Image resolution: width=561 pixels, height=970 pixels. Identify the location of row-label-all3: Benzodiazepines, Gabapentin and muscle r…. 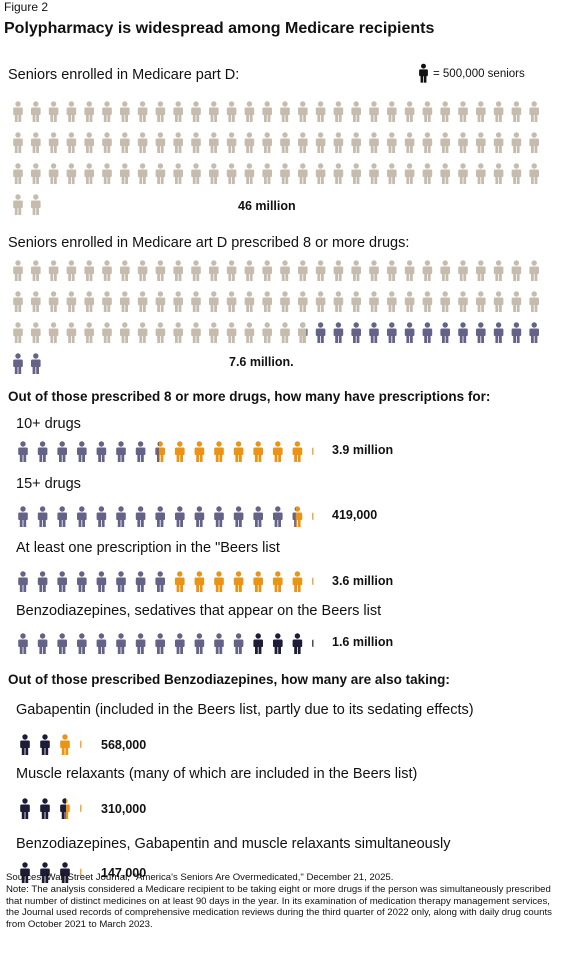
(233, 844).